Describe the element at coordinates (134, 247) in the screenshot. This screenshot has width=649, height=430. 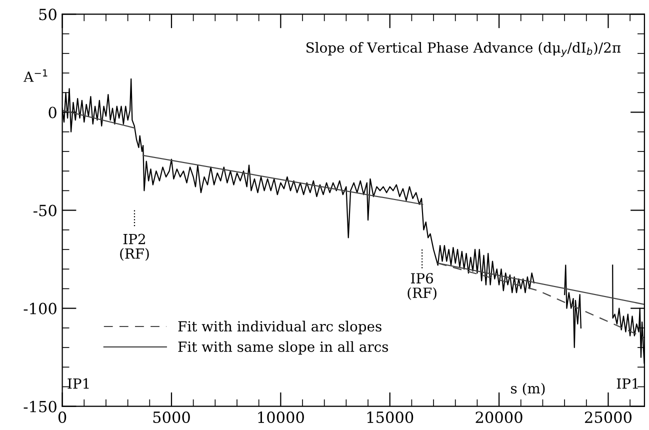
I see `annotation: IP2 (RF)` at that location.